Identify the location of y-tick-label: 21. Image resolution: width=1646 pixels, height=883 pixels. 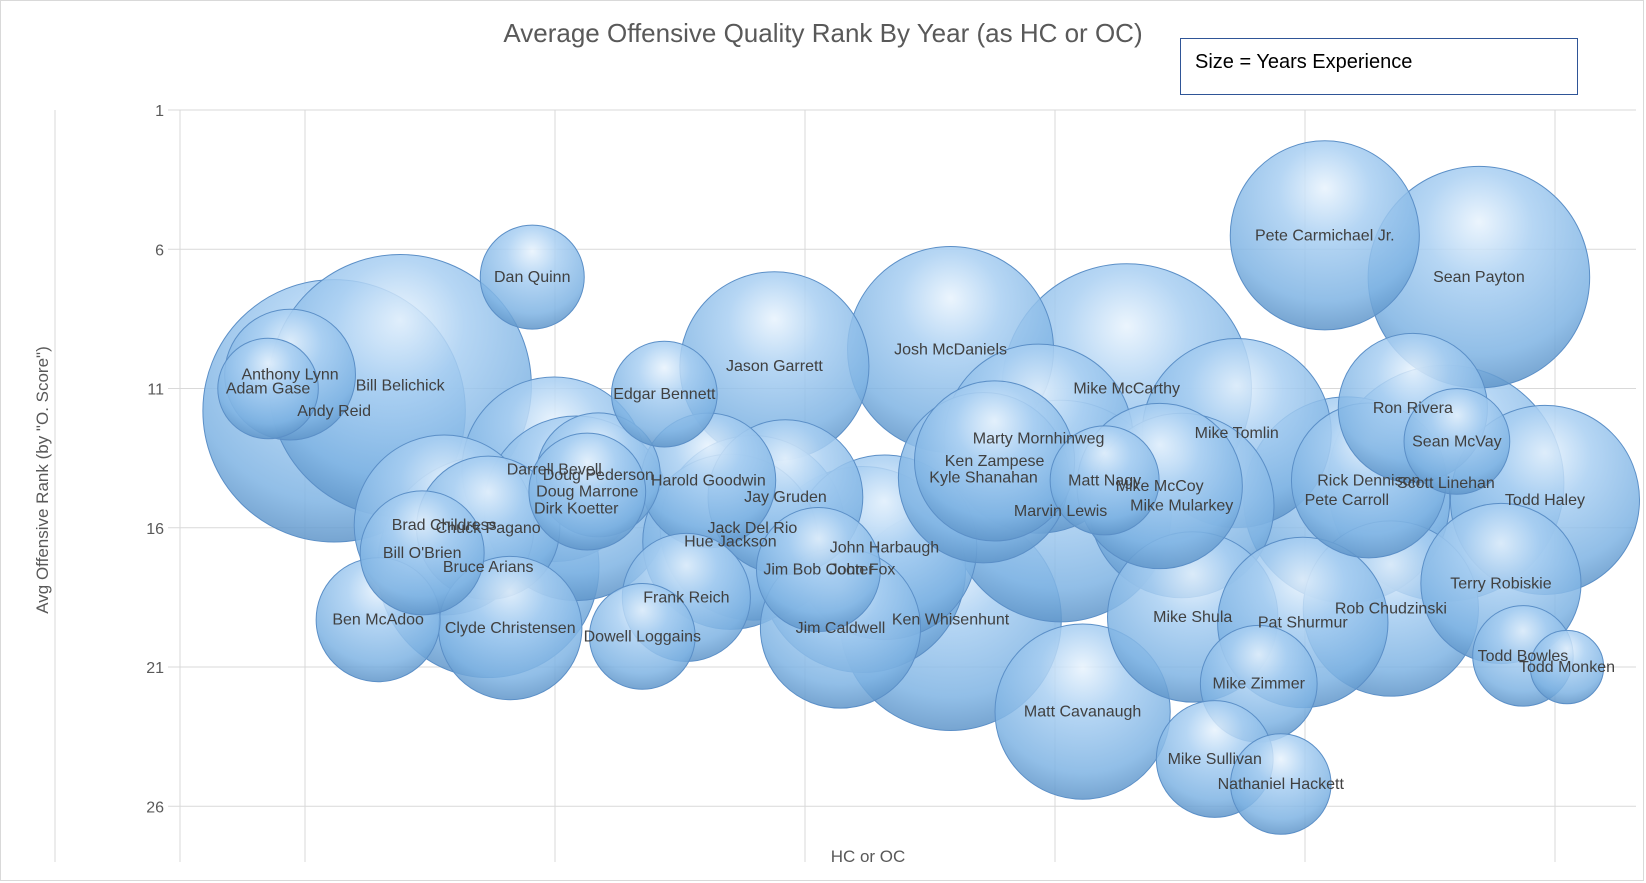
(155, 668).